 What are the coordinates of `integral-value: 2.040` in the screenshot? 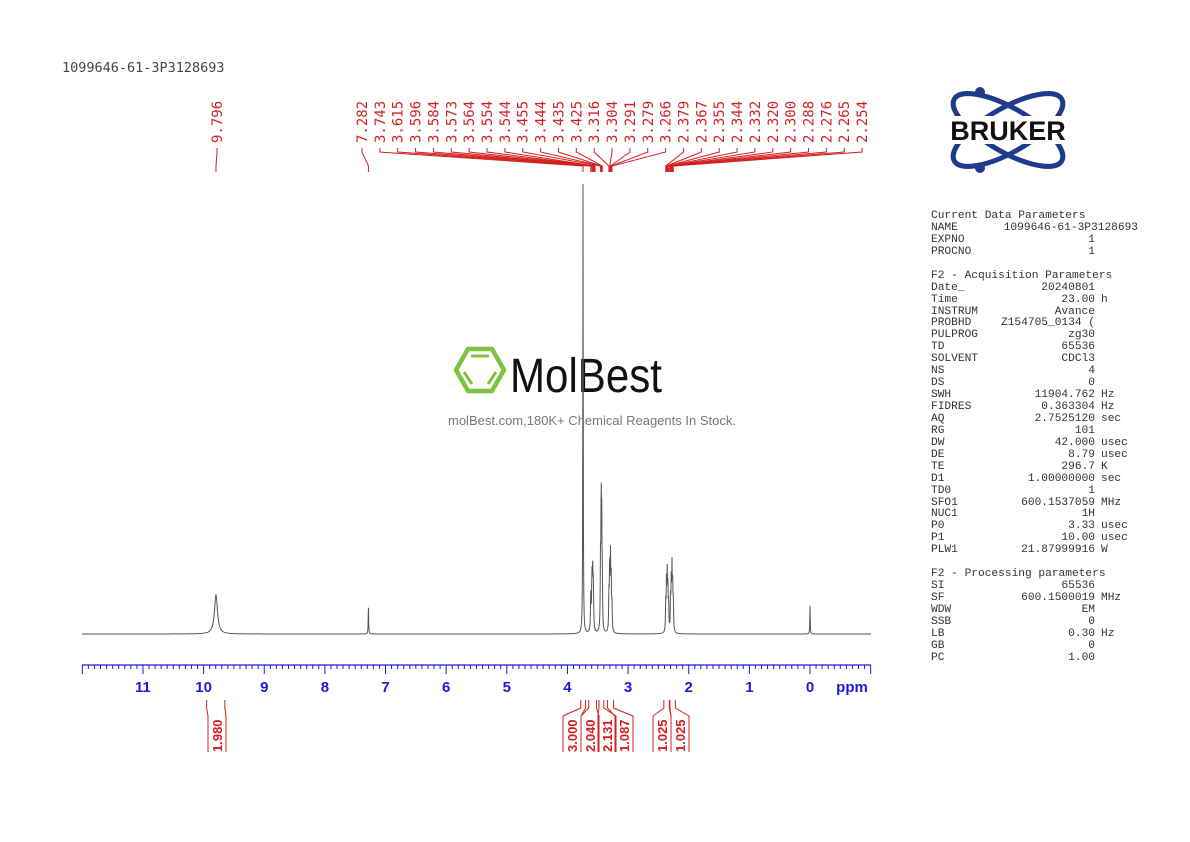 It's located at (590, 735).